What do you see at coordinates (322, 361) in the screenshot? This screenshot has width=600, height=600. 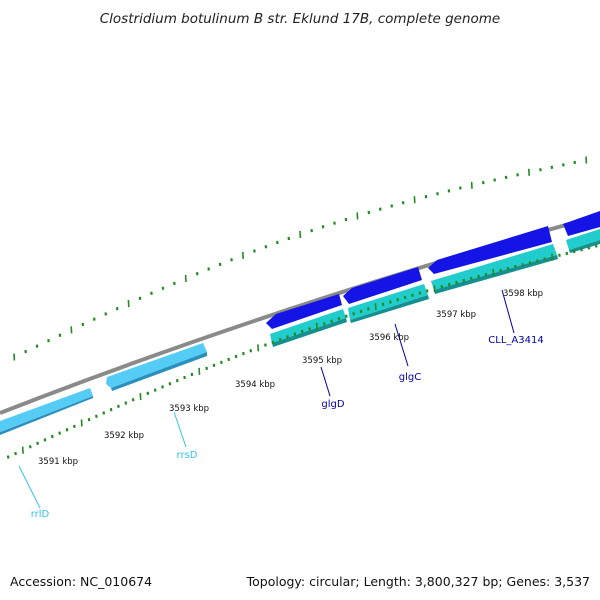 I see `scale-label: 3595 kbp` at bounding box center [322, 361].